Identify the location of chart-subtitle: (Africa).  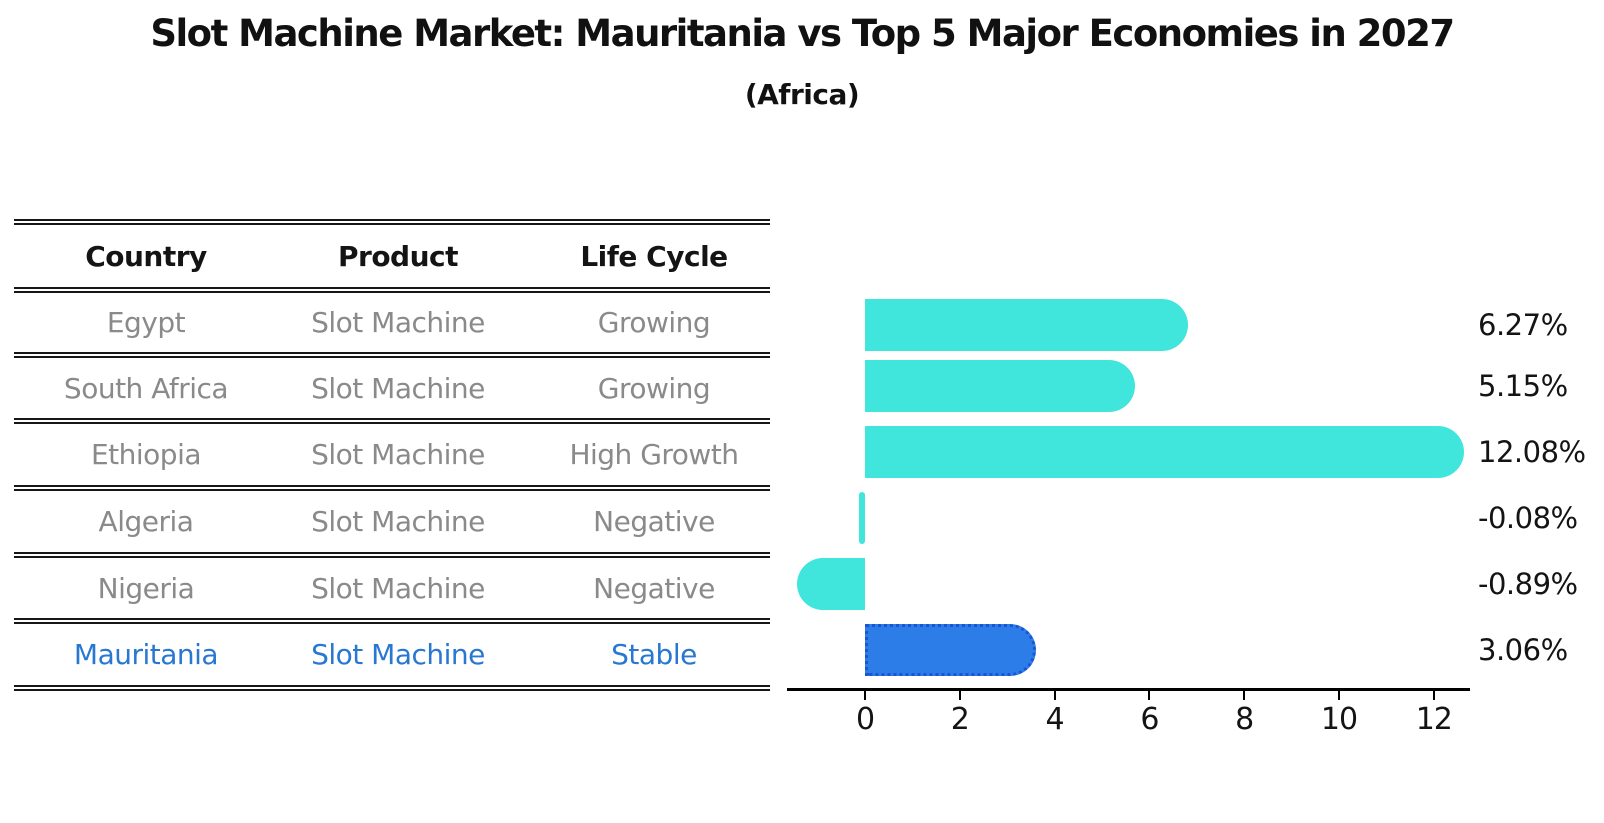
(802, 94).